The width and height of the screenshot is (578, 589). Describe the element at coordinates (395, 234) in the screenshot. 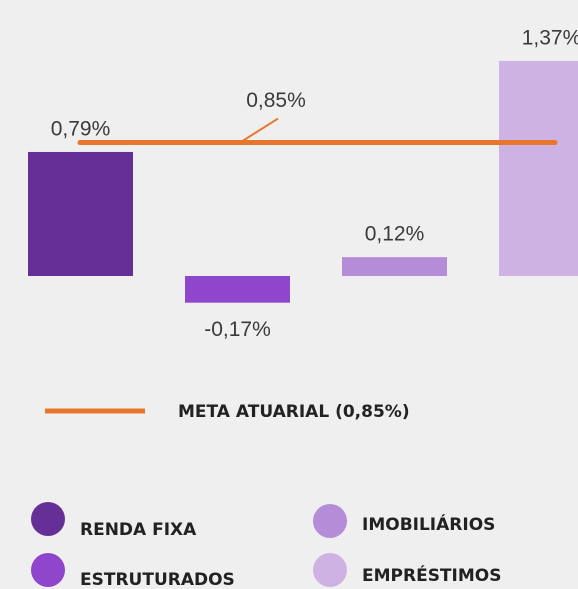

I see `data-label: 0,12%` at that location.